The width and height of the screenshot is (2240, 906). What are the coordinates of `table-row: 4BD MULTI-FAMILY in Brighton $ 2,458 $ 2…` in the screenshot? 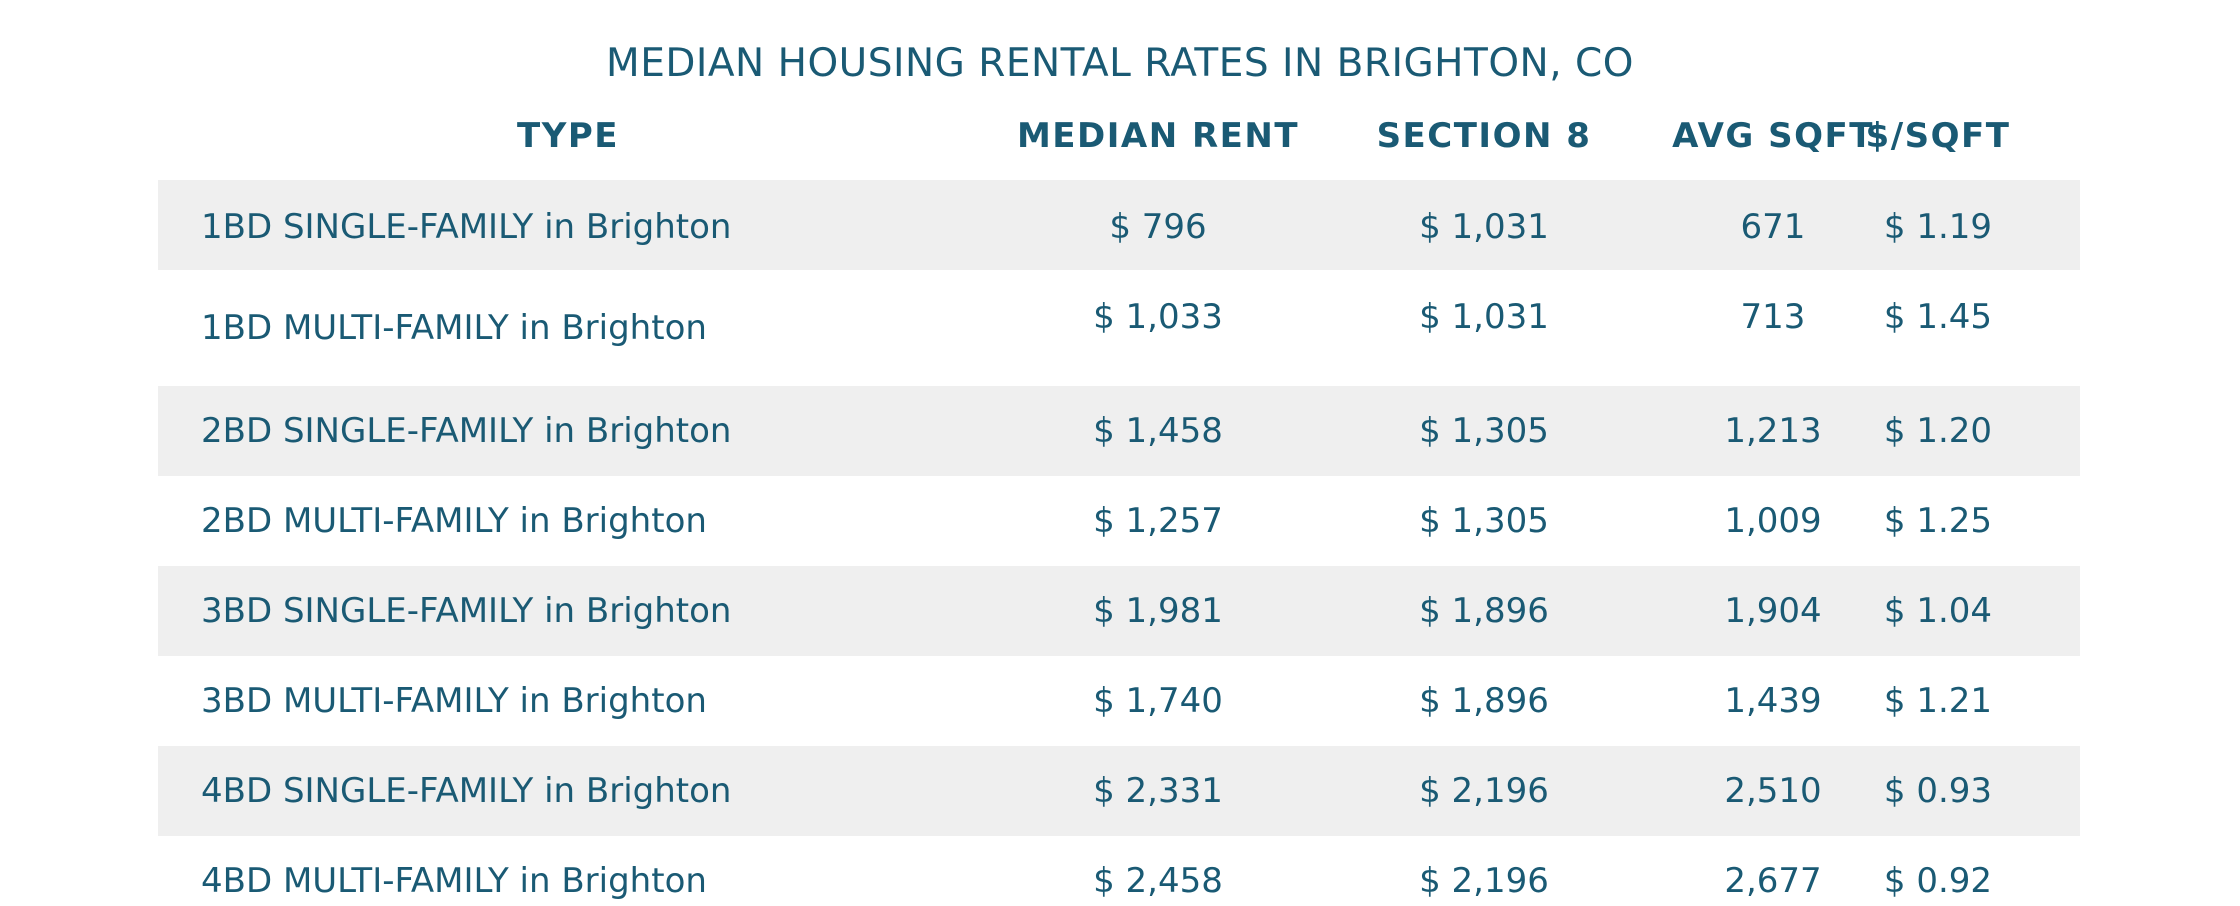 It's located at (1119, 871).